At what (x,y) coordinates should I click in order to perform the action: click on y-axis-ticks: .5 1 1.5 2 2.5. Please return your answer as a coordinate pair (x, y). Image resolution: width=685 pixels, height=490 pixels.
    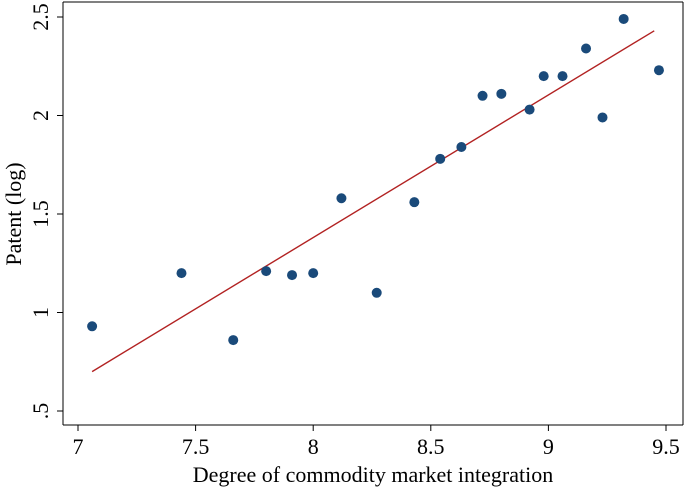
    Looking at the image, I should click on (45, 211).